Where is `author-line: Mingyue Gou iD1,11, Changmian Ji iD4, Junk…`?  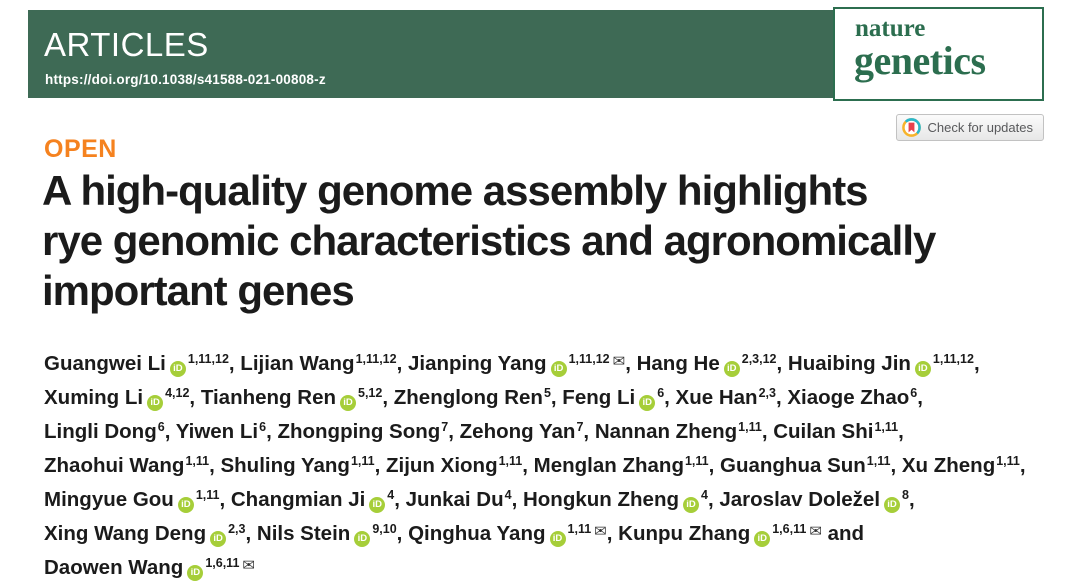 author-line: Mingyue Gou iD1,11, Changmian Ji iD4, Junk… is located at coordinates (550, 501).